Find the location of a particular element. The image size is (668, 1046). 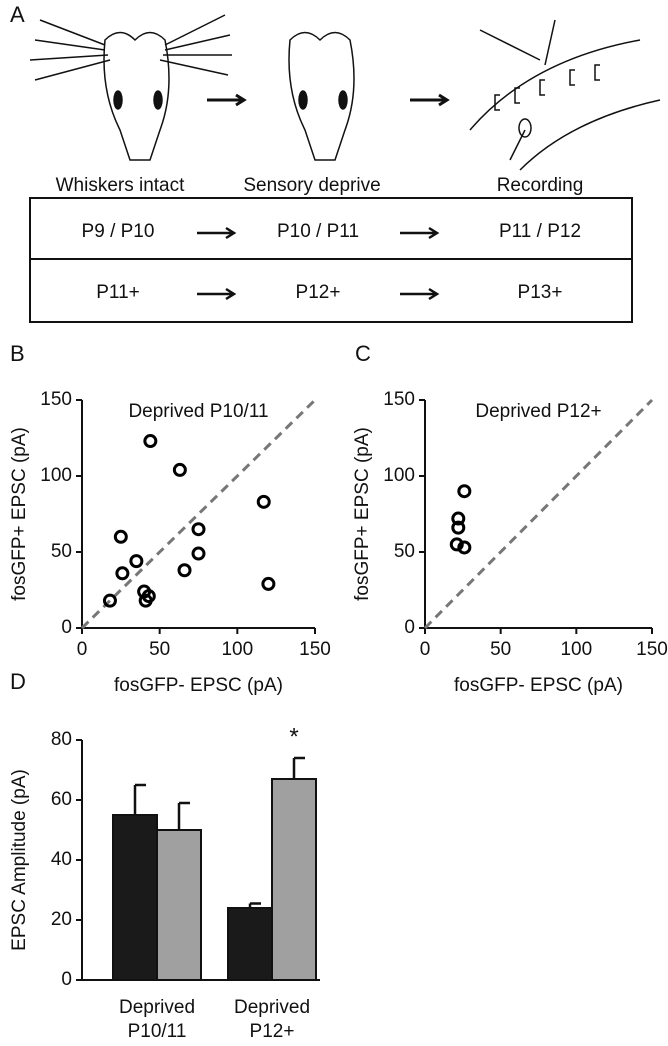

table-cell: P10 / P11 is located at coordinates (318, 231).